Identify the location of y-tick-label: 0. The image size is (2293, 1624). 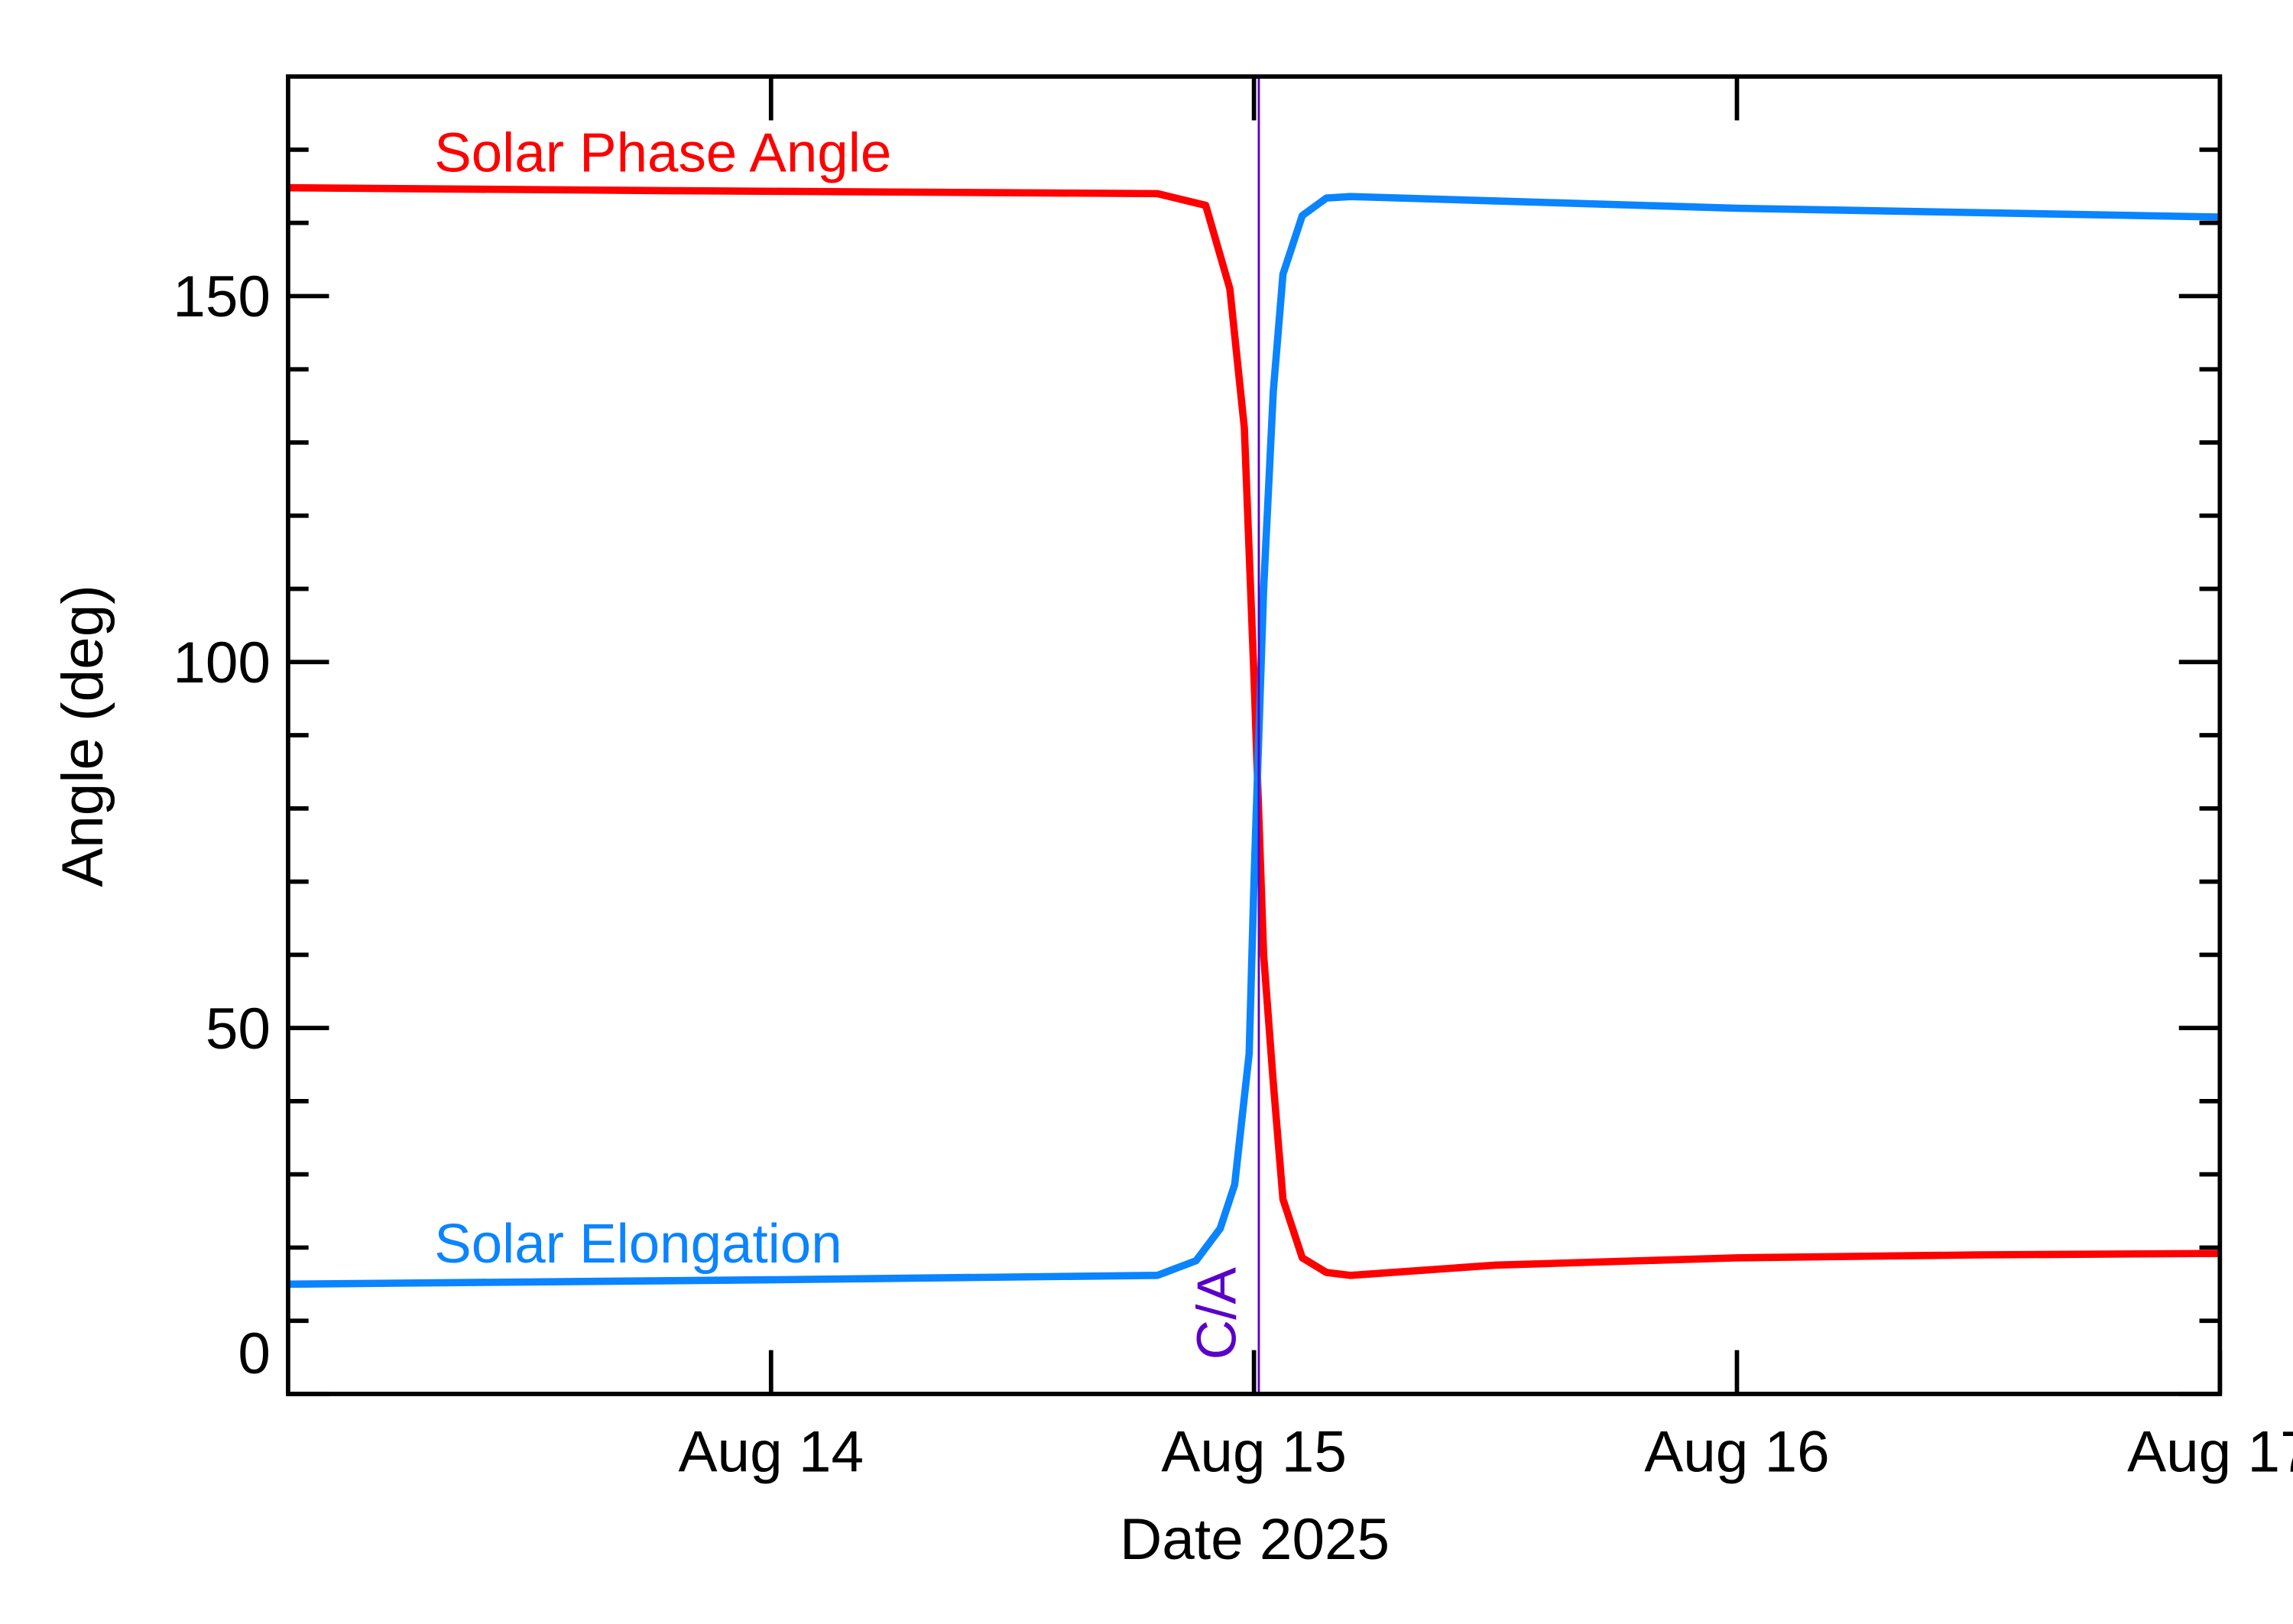
(255, 1353).